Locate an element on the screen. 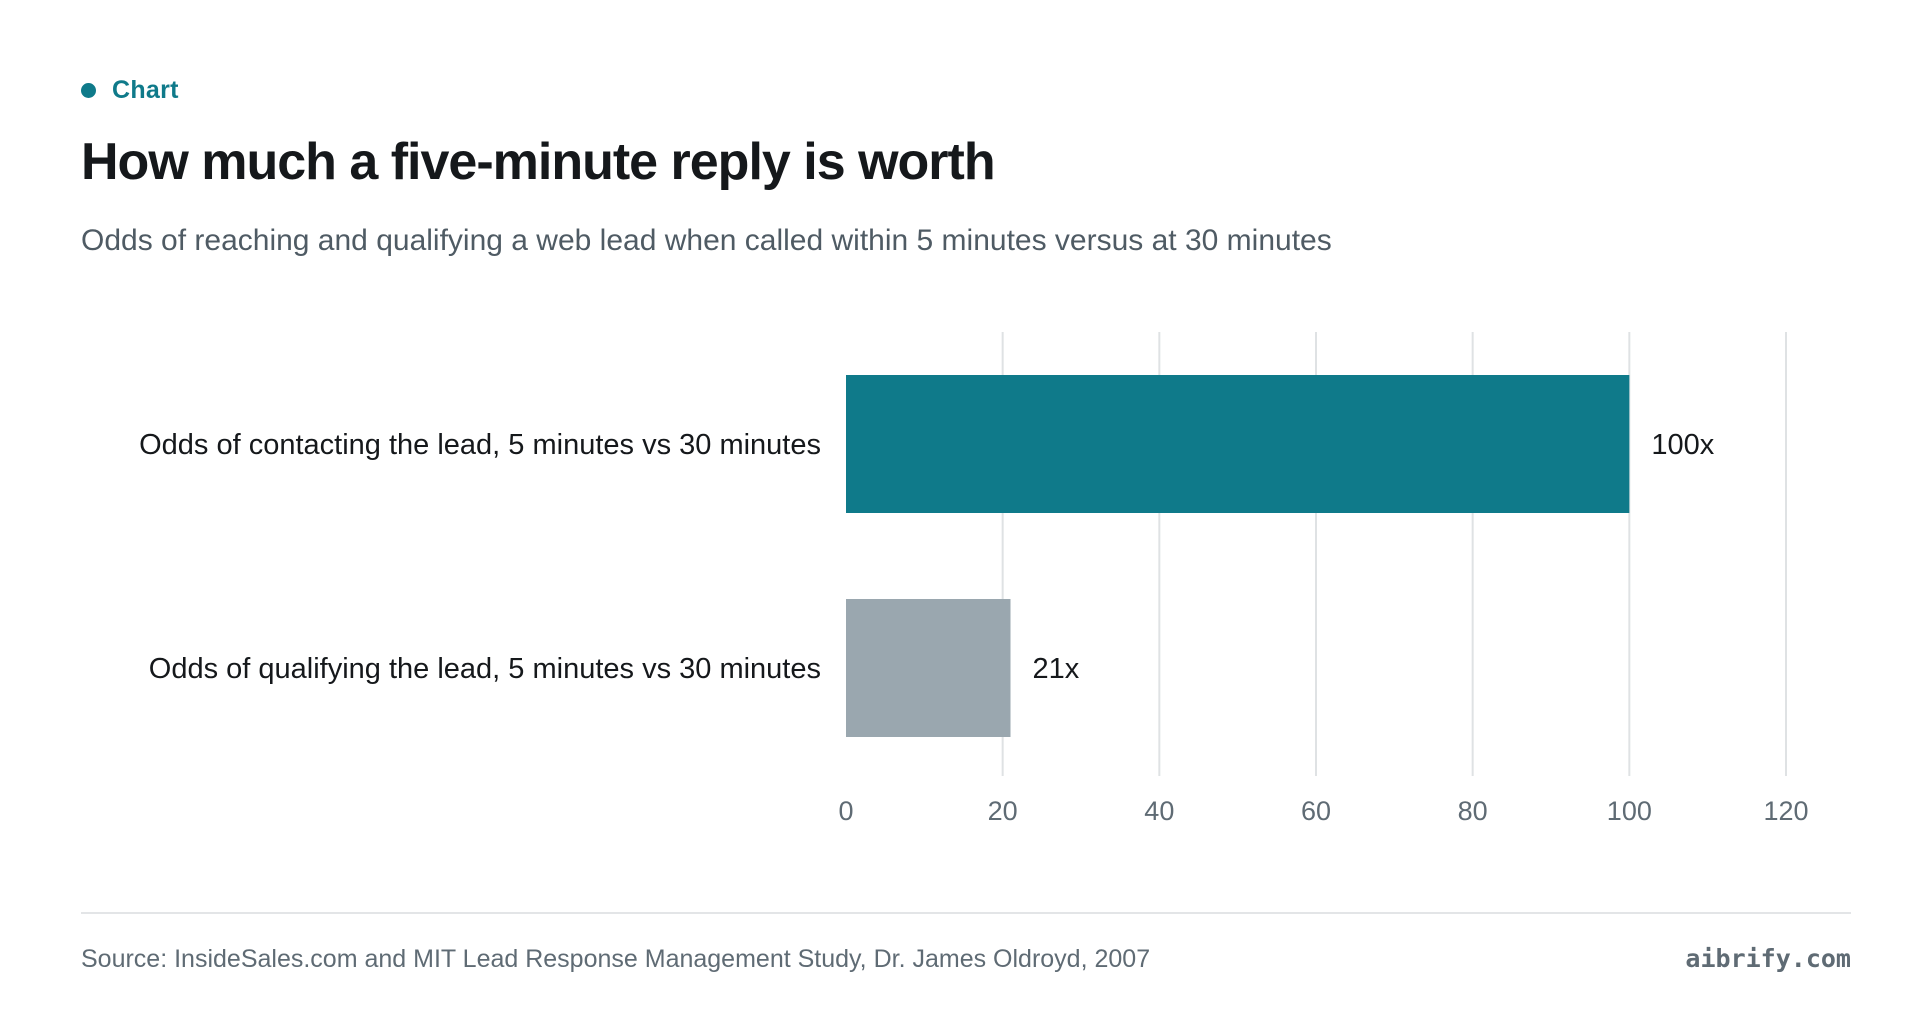 The height and width of the screenshot is (1032, 1920). x-tick-label: 0 is located at coordinates (845, 811).